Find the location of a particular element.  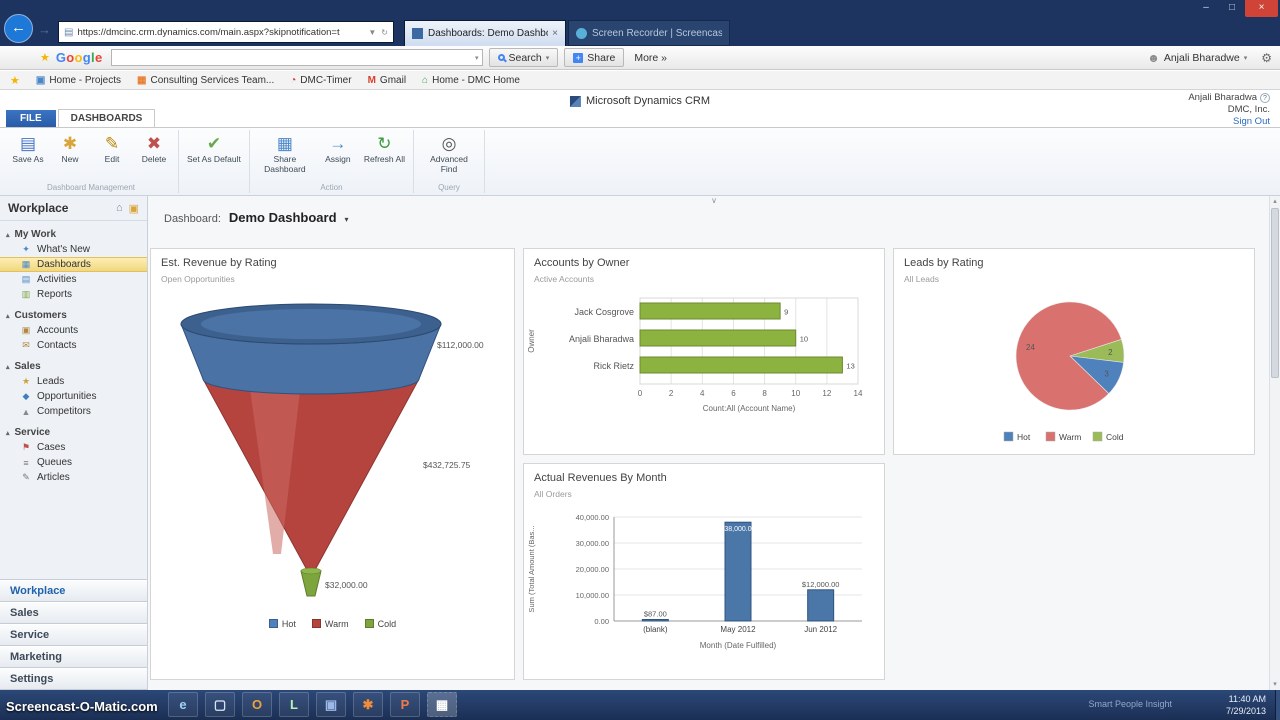

tools-icon: ✱ is located at coordinates (368, 704).